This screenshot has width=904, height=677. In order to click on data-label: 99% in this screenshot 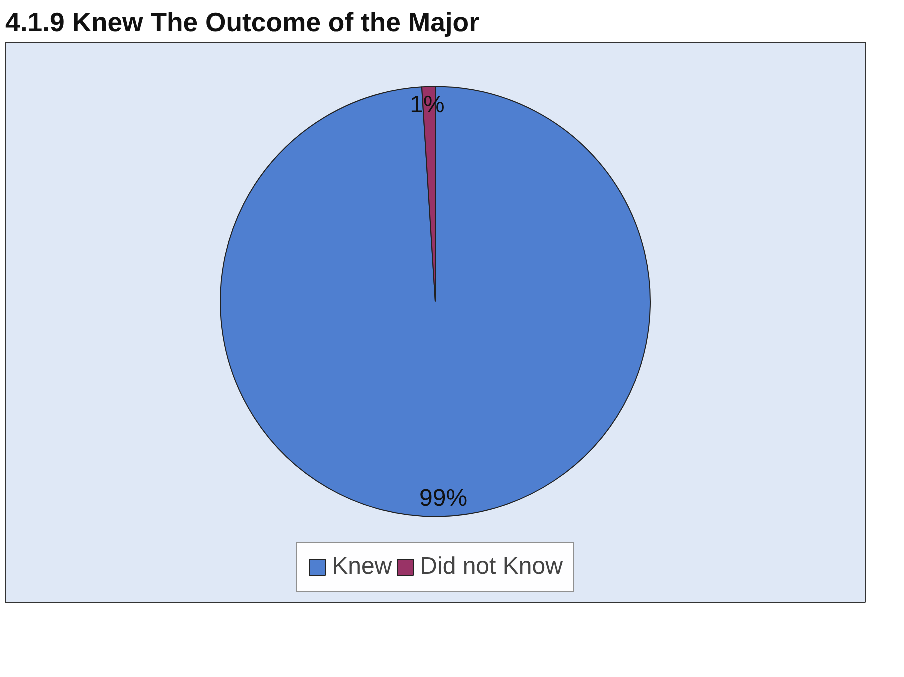, I will do `click(444, 498)`.